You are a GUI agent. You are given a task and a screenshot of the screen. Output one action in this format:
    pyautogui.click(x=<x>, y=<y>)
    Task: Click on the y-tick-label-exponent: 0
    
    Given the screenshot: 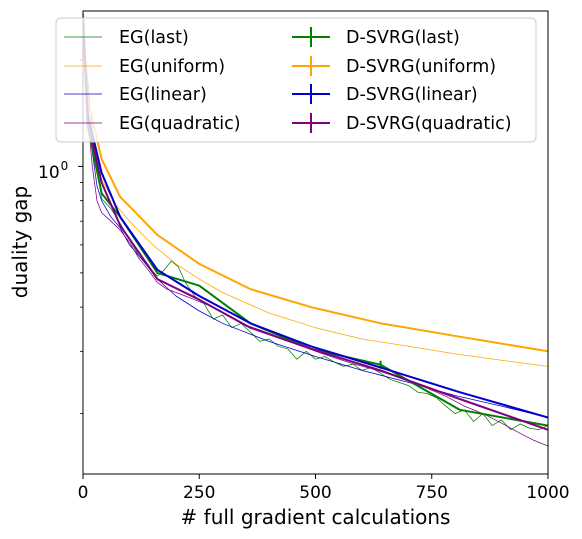 What is the action you would take?
    pyautogui.click(x=65, y=166)
    